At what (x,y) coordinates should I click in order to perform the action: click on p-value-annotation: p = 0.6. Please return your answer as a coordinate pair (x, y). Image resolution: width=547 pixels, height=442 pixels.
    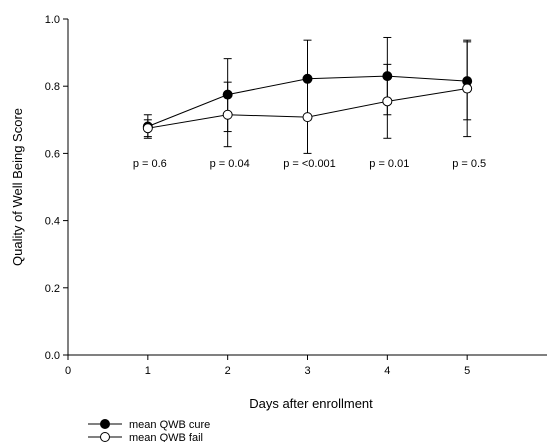
    Looking at the image, I should click on (150, 164).